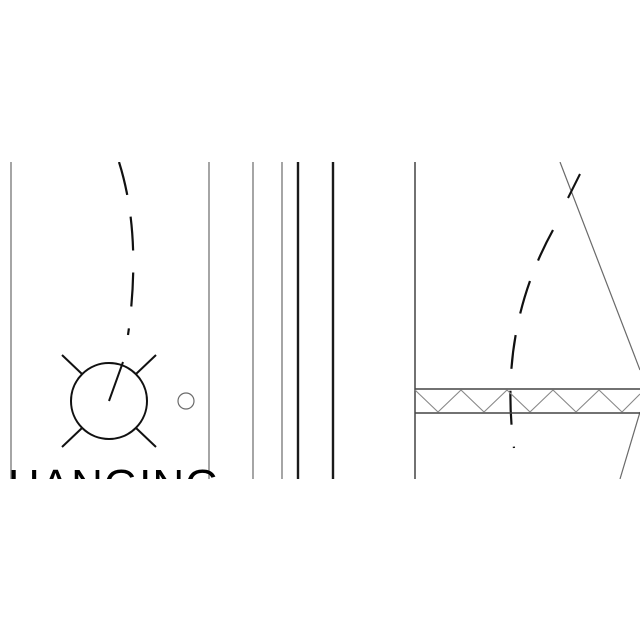 This screenshot has height=640, width=640. Describe the element at coordinates (114, 485) in the screenshot. I see `hanging-label: HANGING` at that location.